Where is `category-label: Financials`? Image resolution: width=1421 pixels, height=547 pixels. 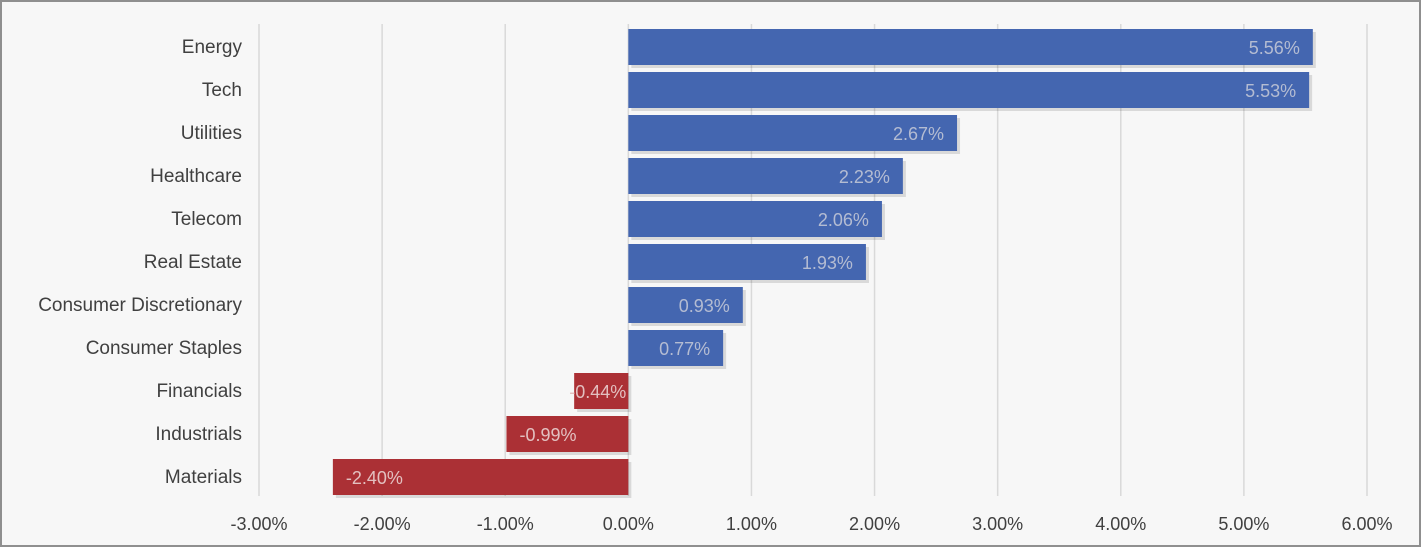 category-label: Financials is located at coordinates (199, 391).